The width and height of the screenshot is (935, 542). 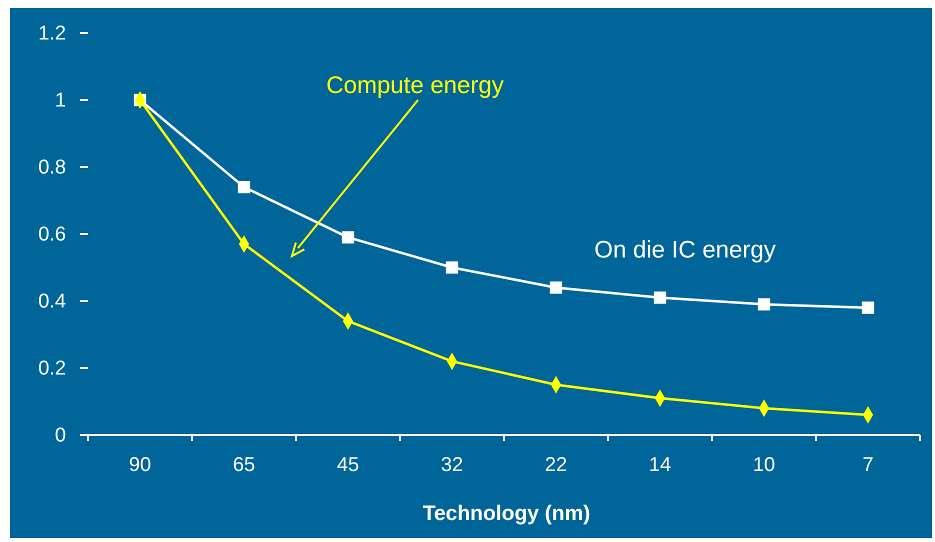 What do you see at coordinates (60, 100) in the screenshot?
I see `y-tick-label: 1` at bounding box center [60, 100].